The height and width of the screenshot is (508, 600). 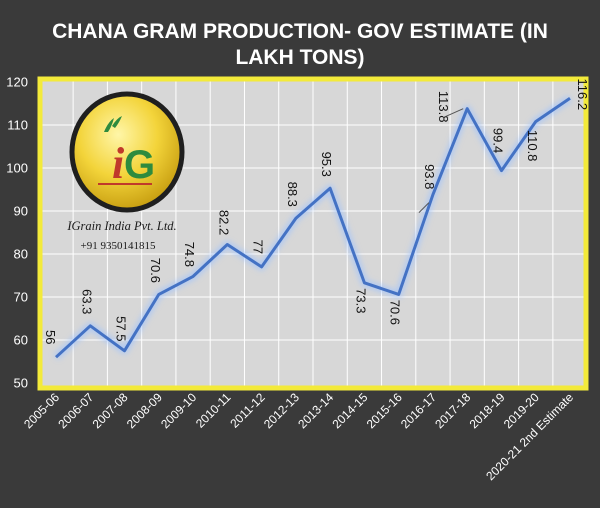 I want to click on data-label: 82.2, so click(x=223, y=222).